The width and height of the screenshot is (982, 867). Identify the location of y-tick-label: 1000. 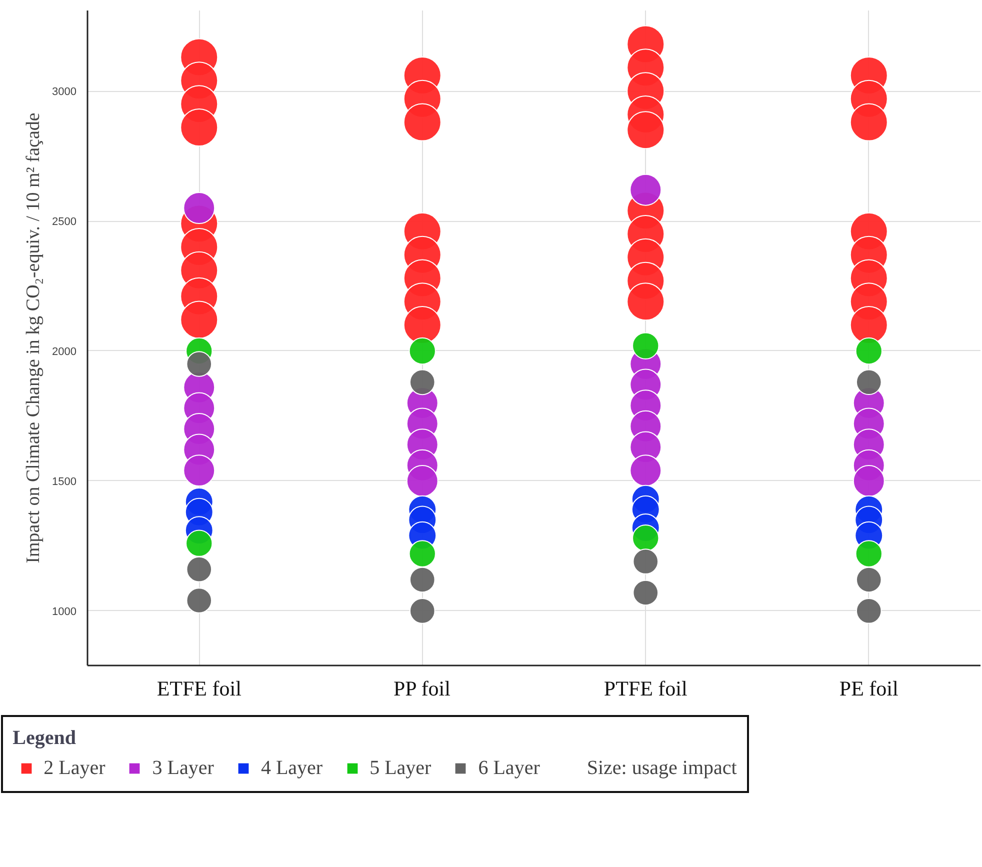
(64, 612).